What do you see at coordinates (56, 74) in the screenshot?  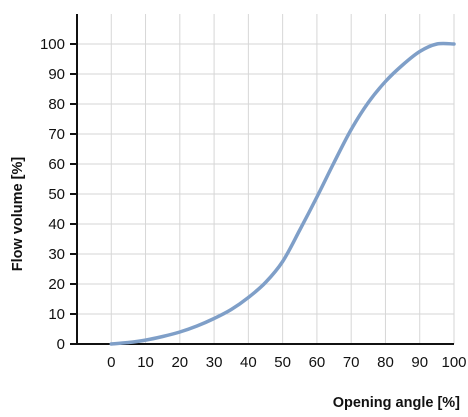 I see `y-tick-label: 90` at bounding box center [56, 74].